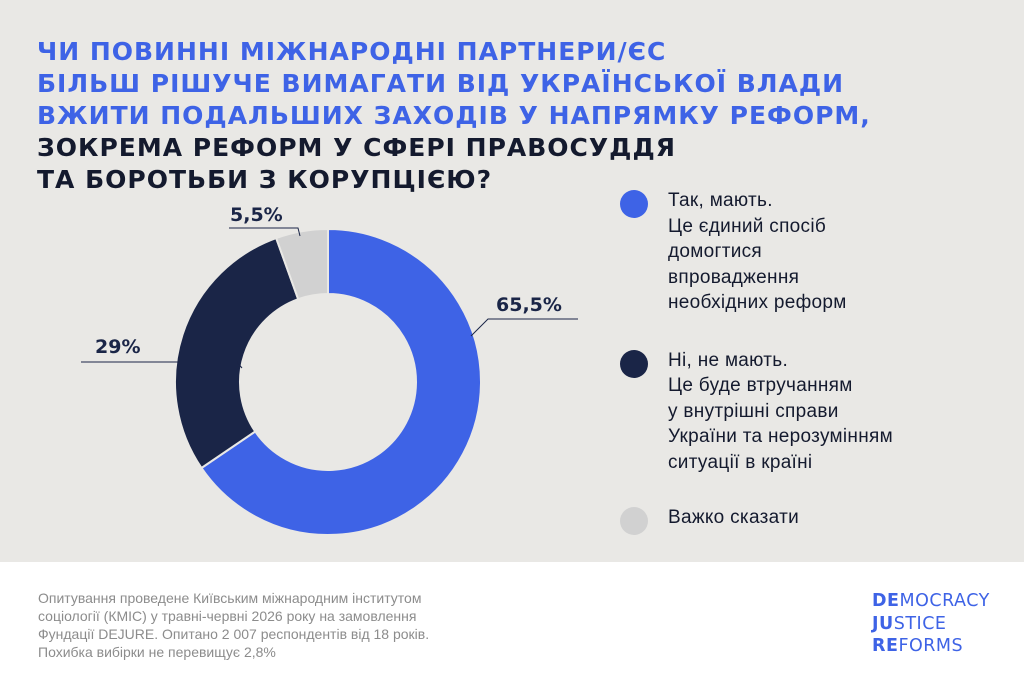 Image resolution: width=1024 pixels, height=693 pixels. What do you see at coordinates (352, 51) in the screenshot?
I see `title-line-1: ЧИ ПОВИННІ МІЖНАРОДНІ ПАРТНЕРИ/ЄС` at bounding box center [352, 51].